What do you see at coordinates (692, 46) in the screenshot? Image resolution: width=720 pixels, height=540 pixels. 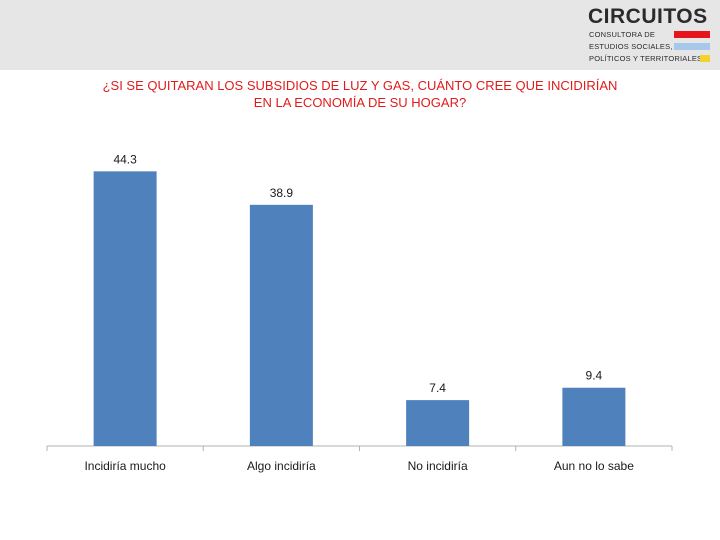 I see `logo-blue-stripe` at bounding box center [692, 46].